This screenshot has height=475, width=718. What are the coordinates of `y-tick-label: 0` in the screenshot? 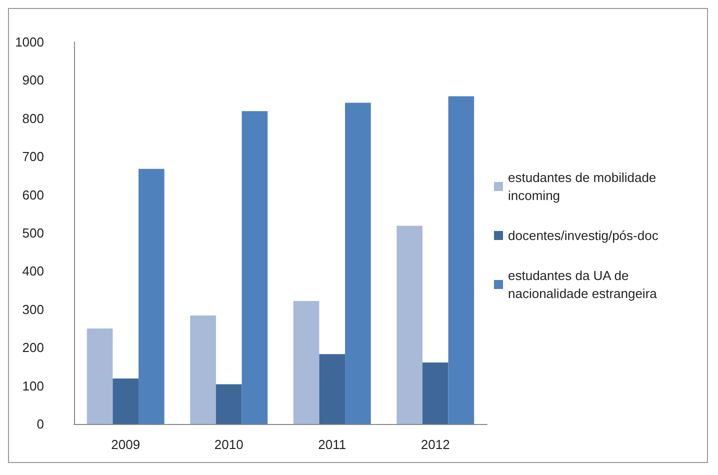 It's located at (40, 424).